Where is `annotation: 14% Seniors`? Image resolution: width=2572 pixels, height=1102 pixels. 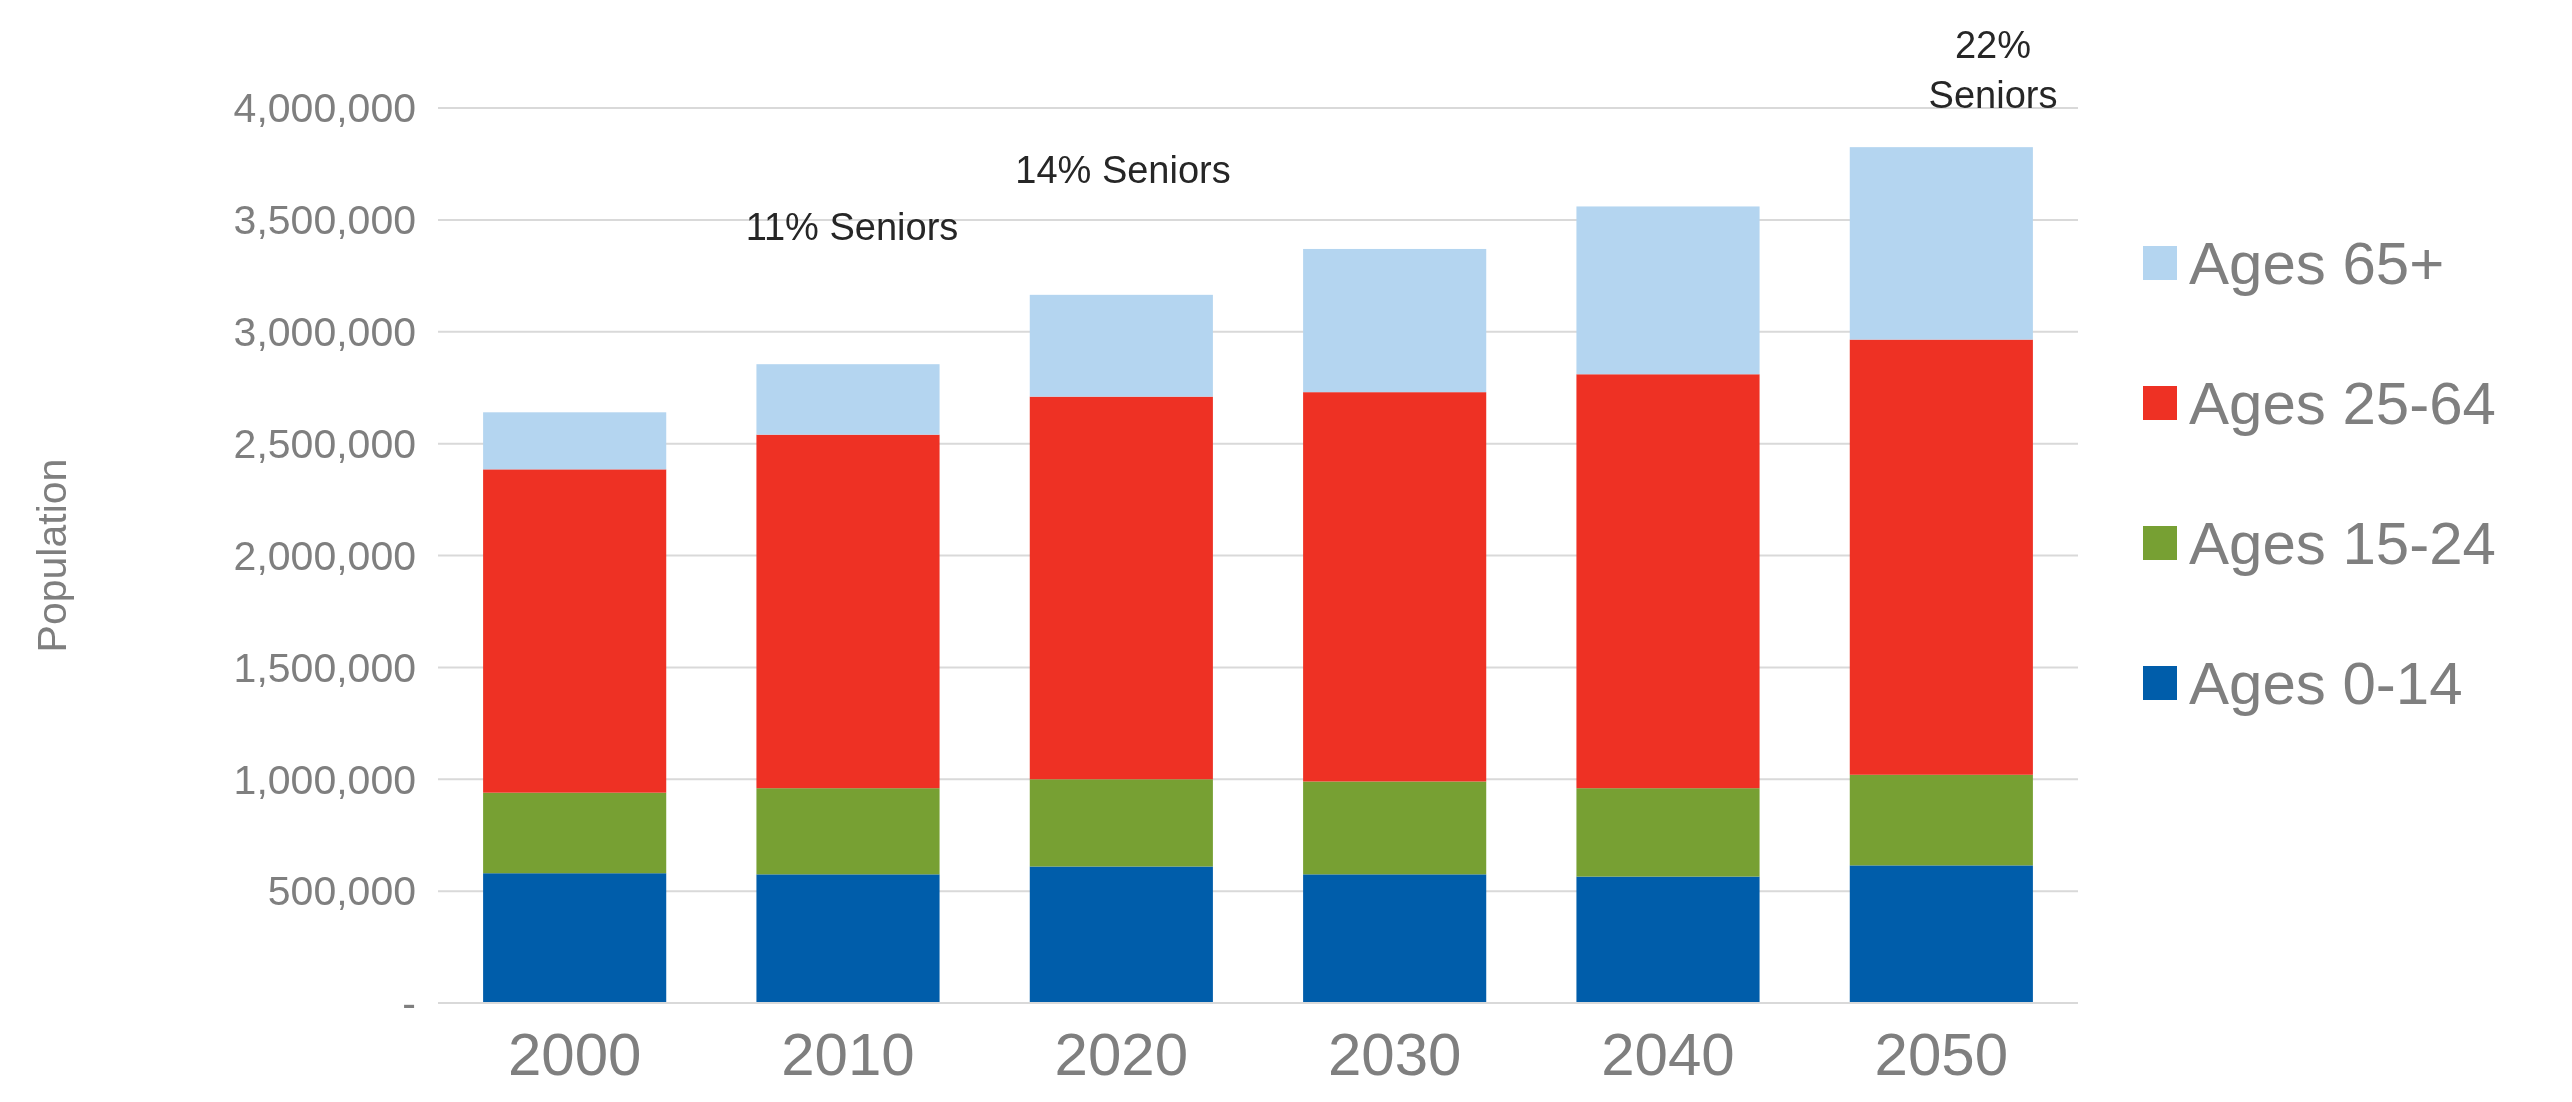
annotation: 14% Seniors is located at coordinates (1123, 170).